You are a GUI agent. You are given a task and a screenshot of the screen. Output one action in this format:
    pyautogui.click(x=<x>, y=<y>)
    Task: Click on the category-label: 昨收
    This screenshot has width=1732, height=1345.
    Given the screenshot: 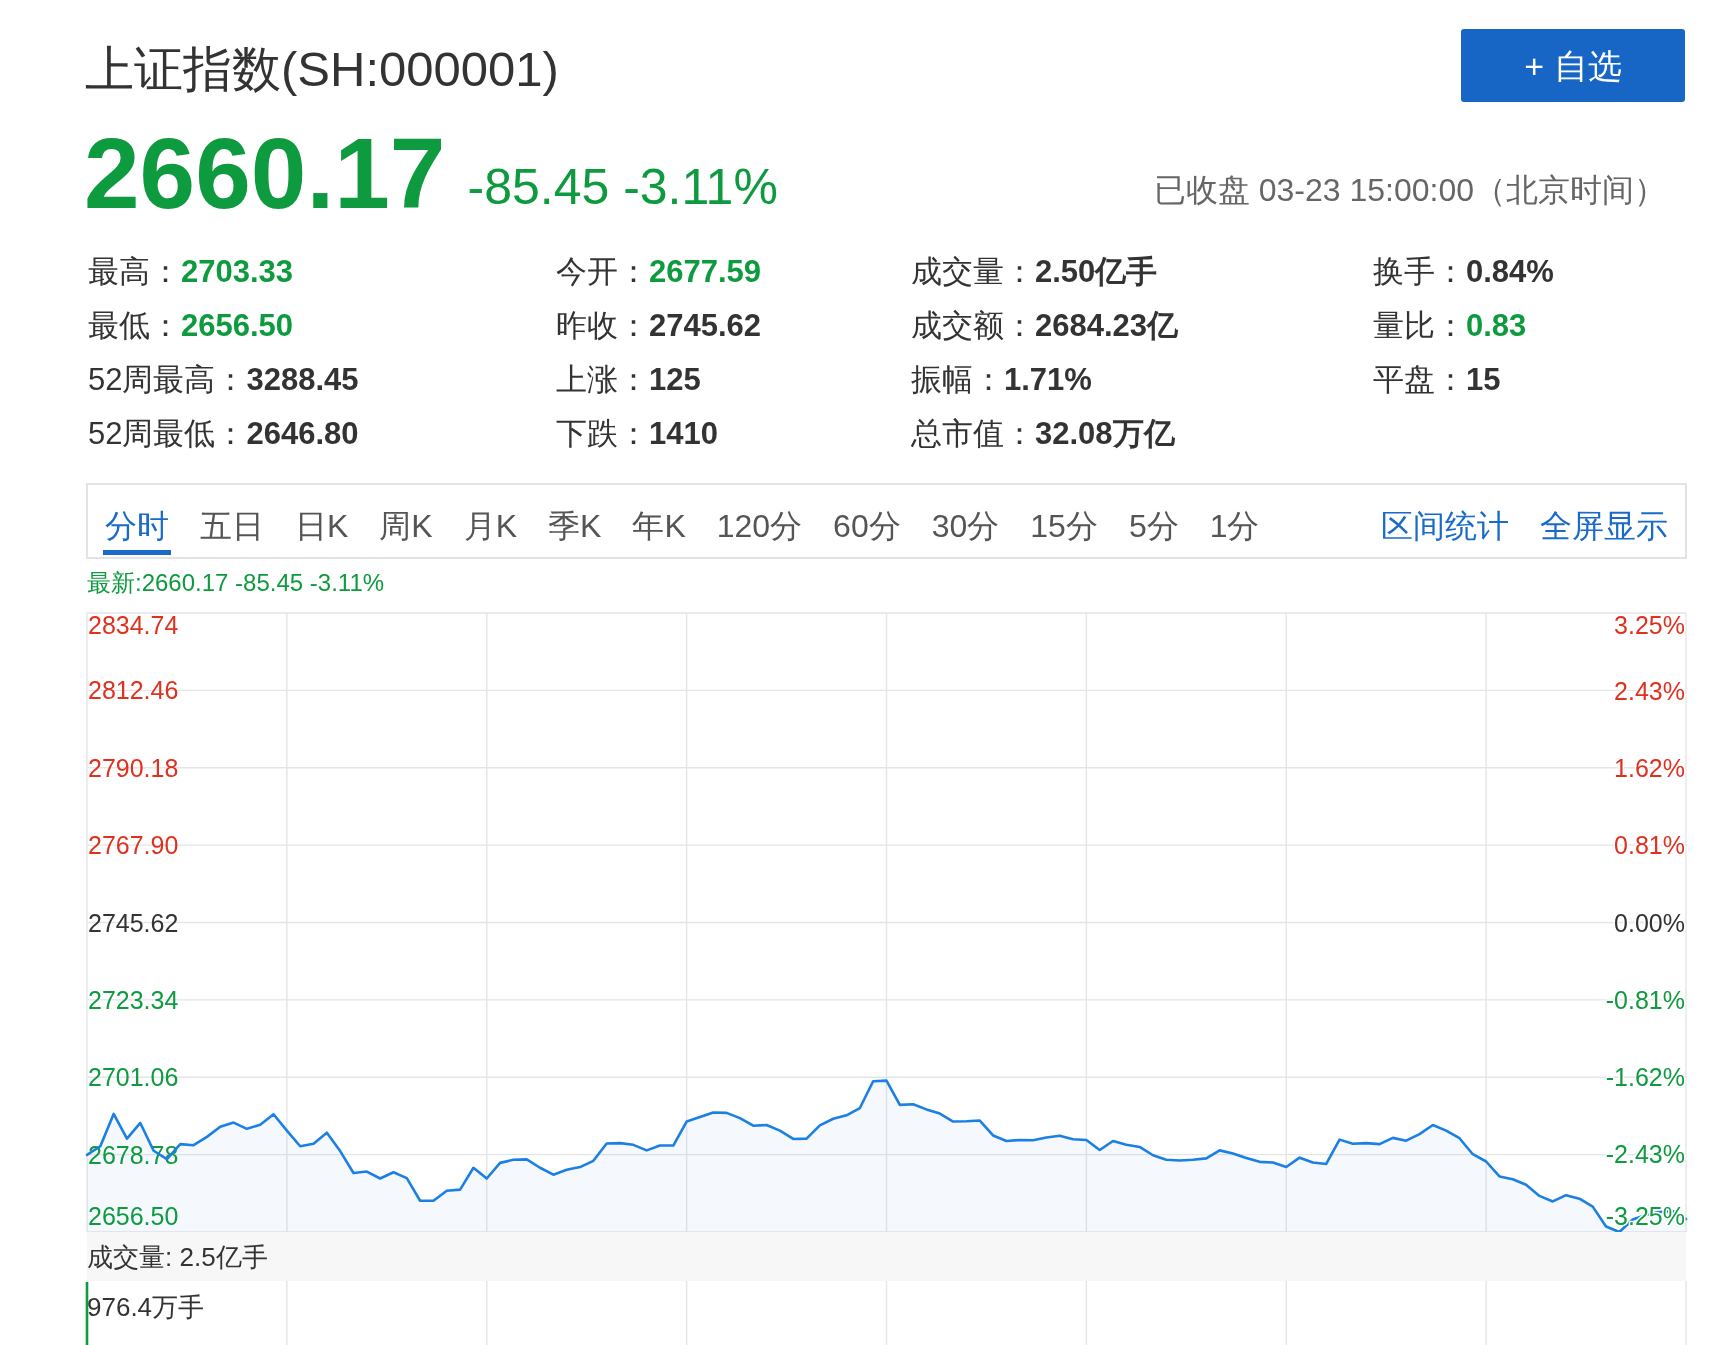 What is the action you would take?
    pyautogui.click(x=587, y=325)
    